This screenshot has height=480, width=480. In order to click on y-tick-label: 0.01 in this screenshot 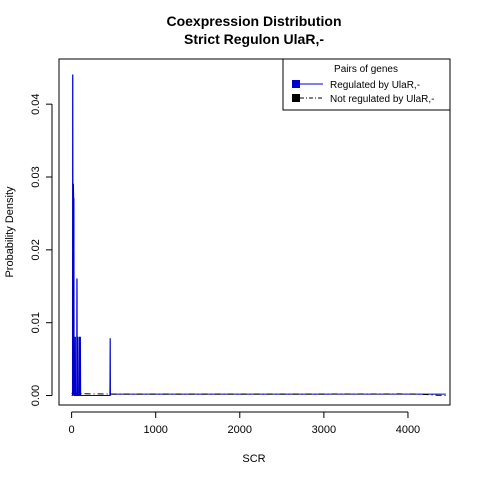, I will do `click(36, 322)`.